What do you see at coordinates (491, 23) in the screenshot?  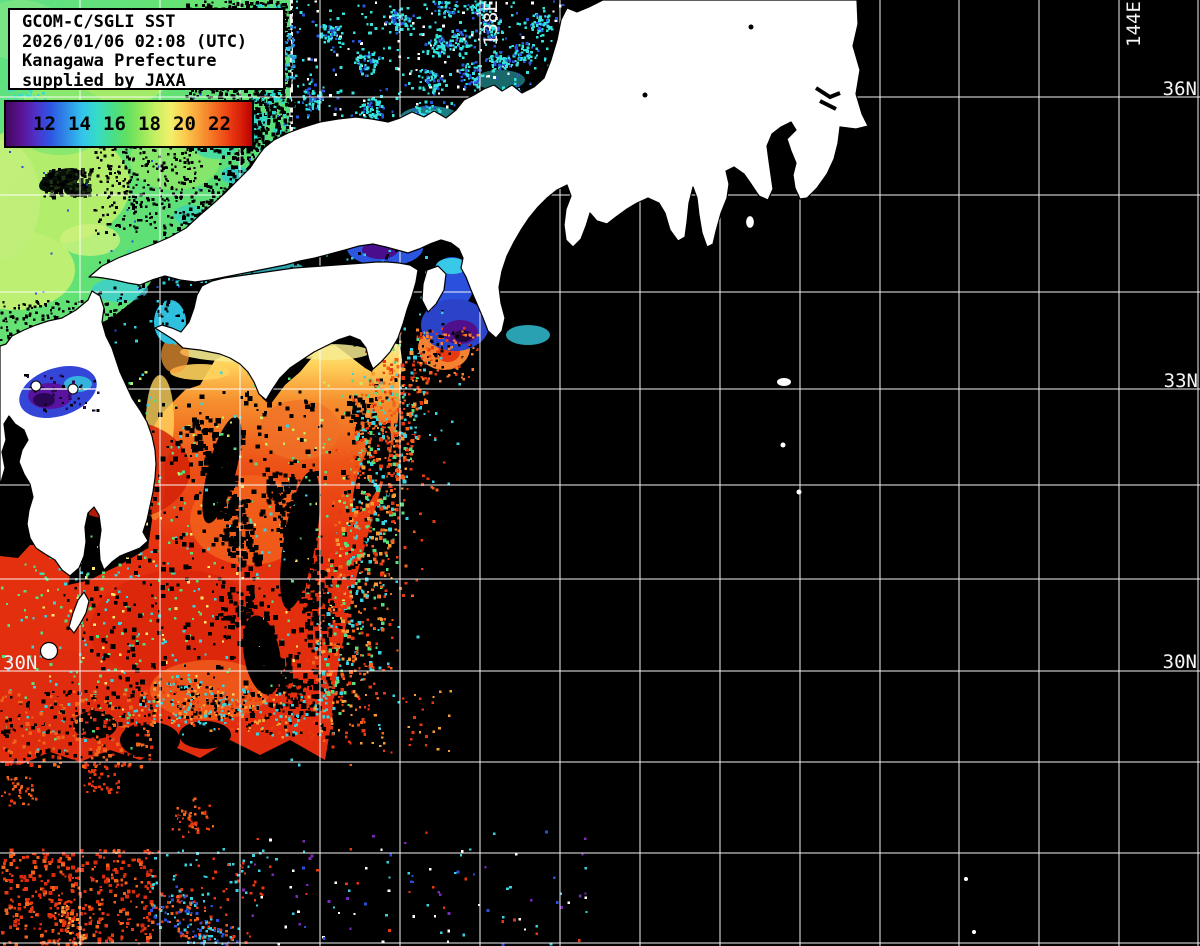 I see `lon-label-138e: 138E` at bounding box center [491, 23].